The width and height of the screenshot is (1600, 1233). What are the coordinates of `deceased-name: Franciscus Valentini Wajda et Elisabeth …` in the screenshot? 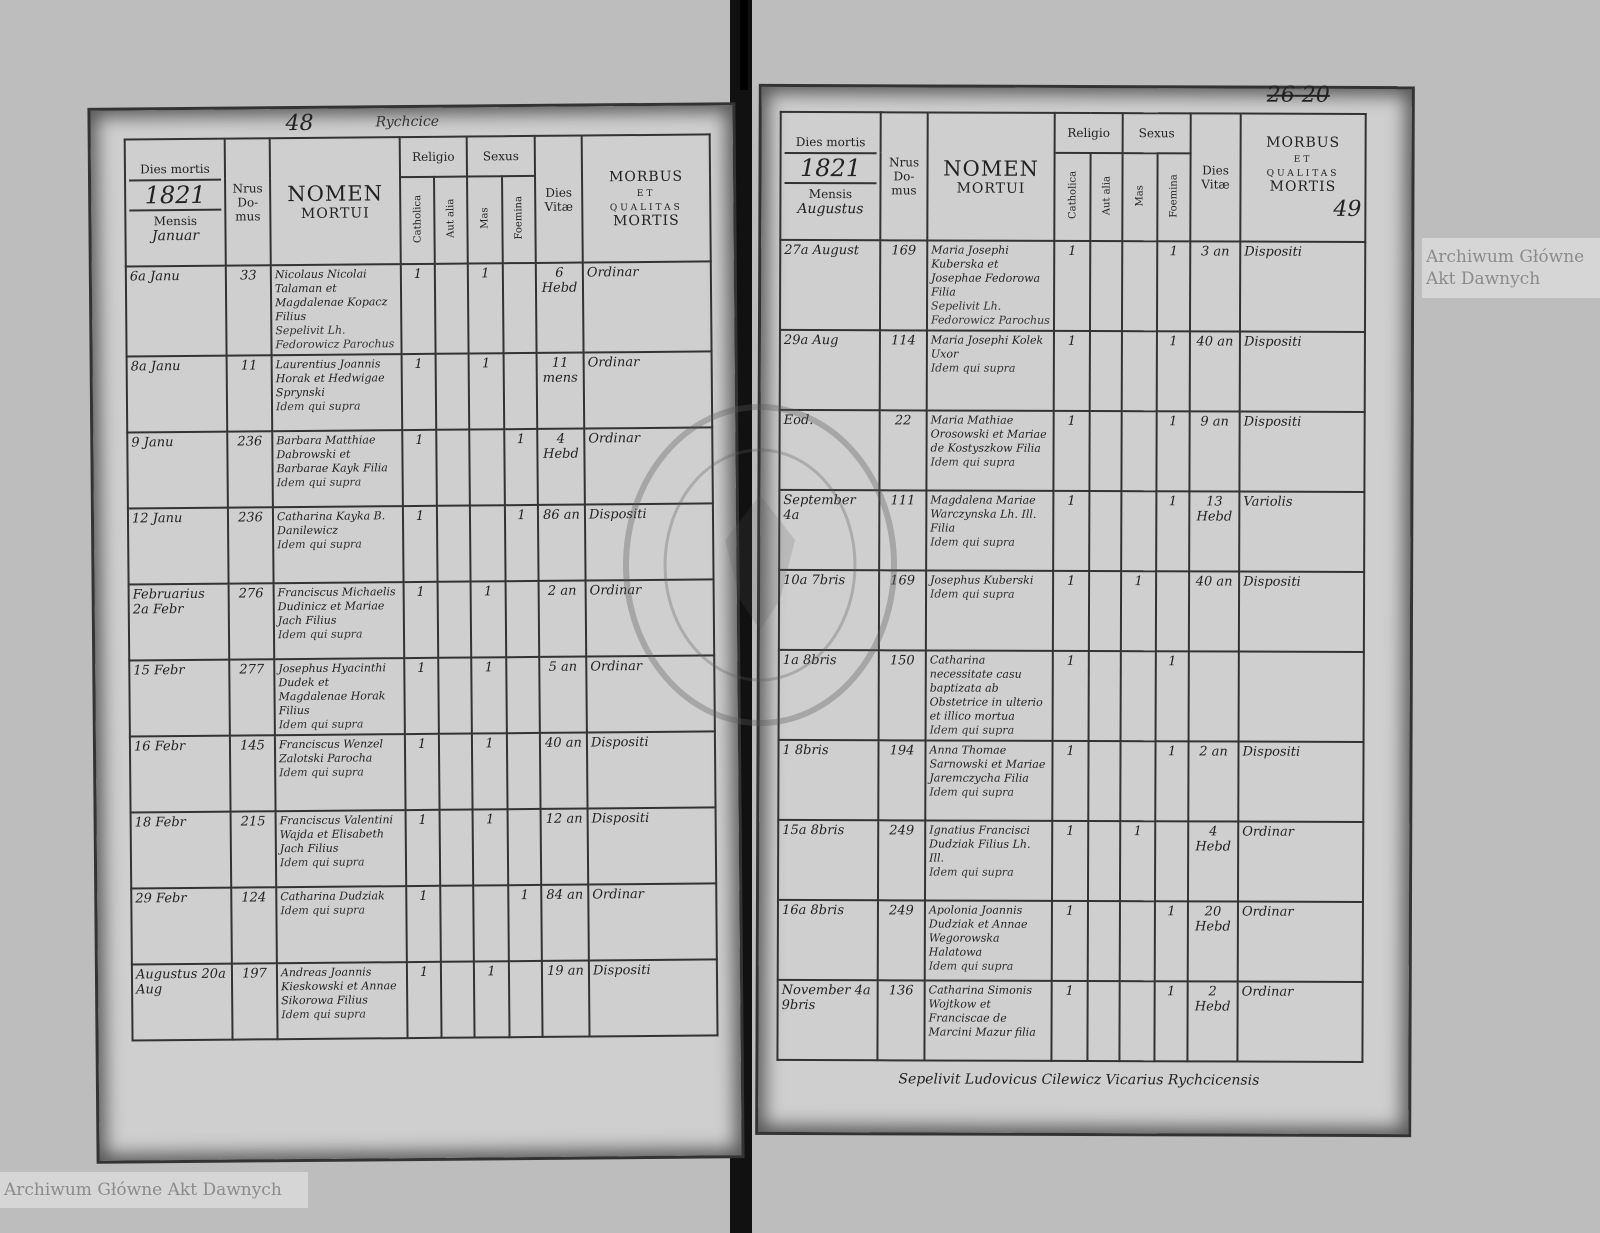 It's located at (341, 849).